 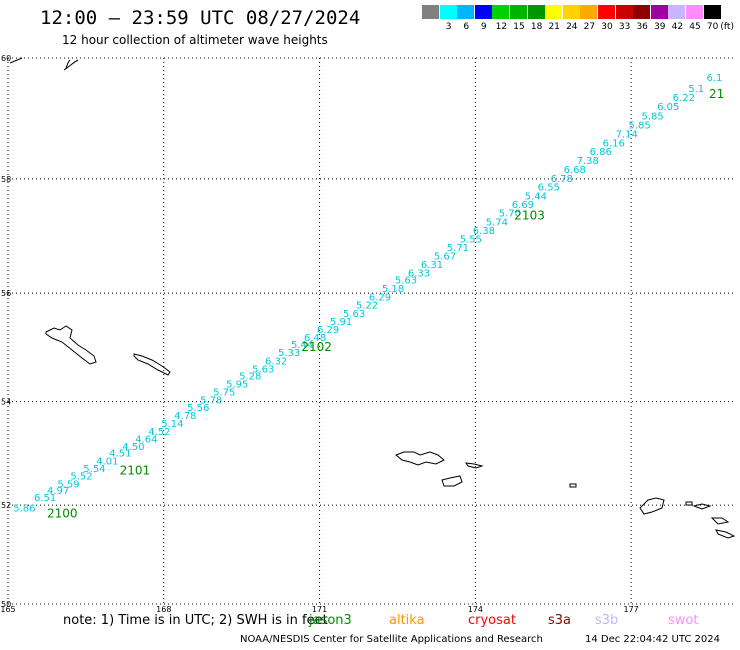 I want to click on wave-height-label: 6.1, so click(x=714, y=78).